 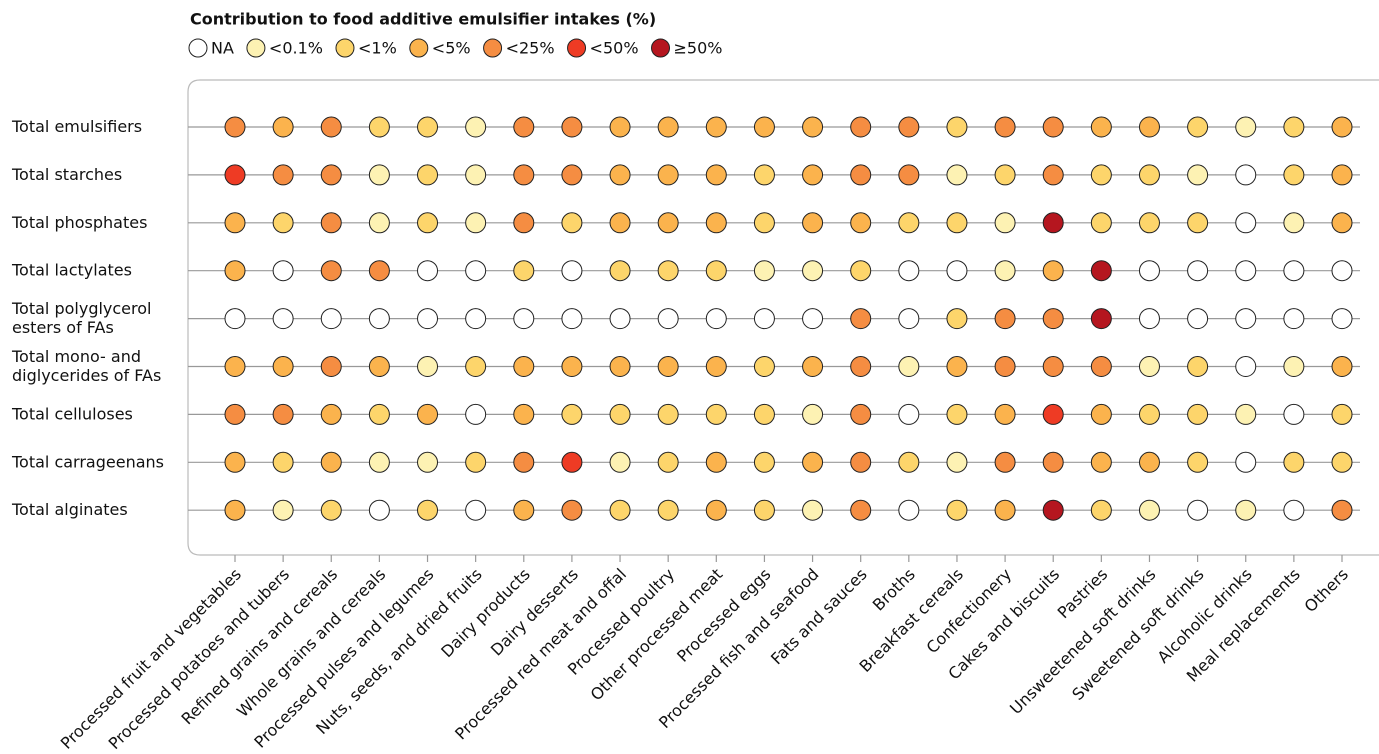 I want to click on legend-label: <5%, so click(x=451, y=48).